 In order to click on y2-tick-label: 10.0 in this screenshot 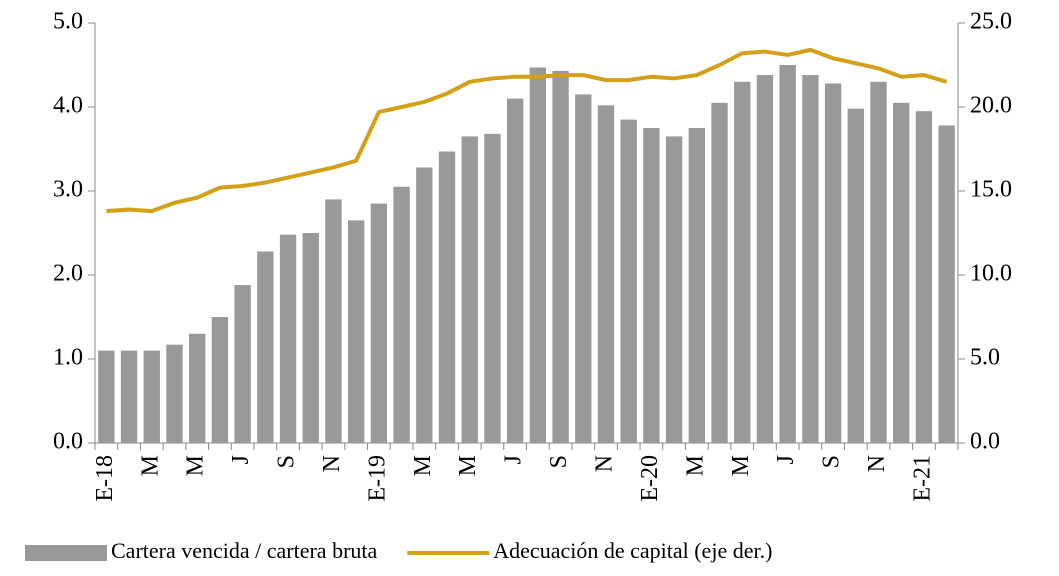, I will do `click(991, 274)`.